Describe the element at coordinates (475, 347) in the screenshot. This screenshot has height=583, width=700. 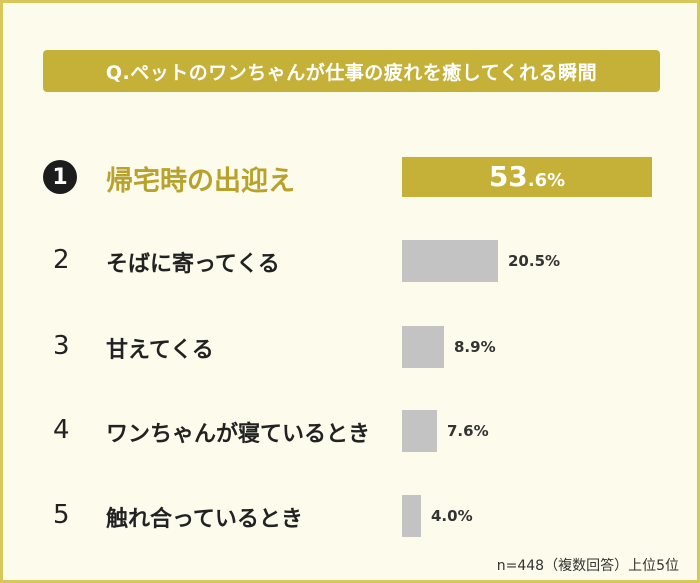
I see `bar-3-value-label: 8.9%` at that location.